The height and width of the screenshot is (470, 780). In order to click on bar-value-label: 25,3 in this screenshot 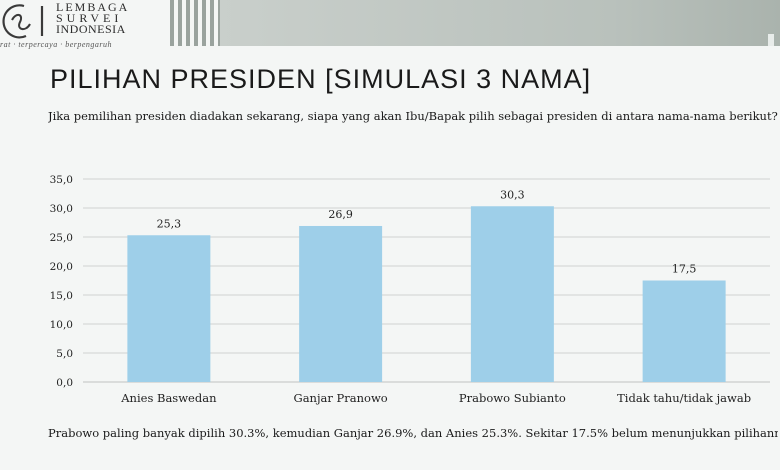, I will do `click(169, 223)`.